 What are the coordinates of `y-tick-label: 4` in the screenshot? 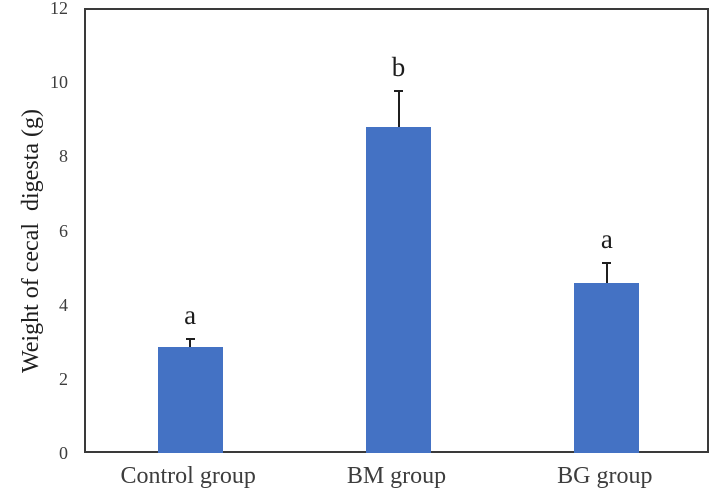 It's located at (63, 304).